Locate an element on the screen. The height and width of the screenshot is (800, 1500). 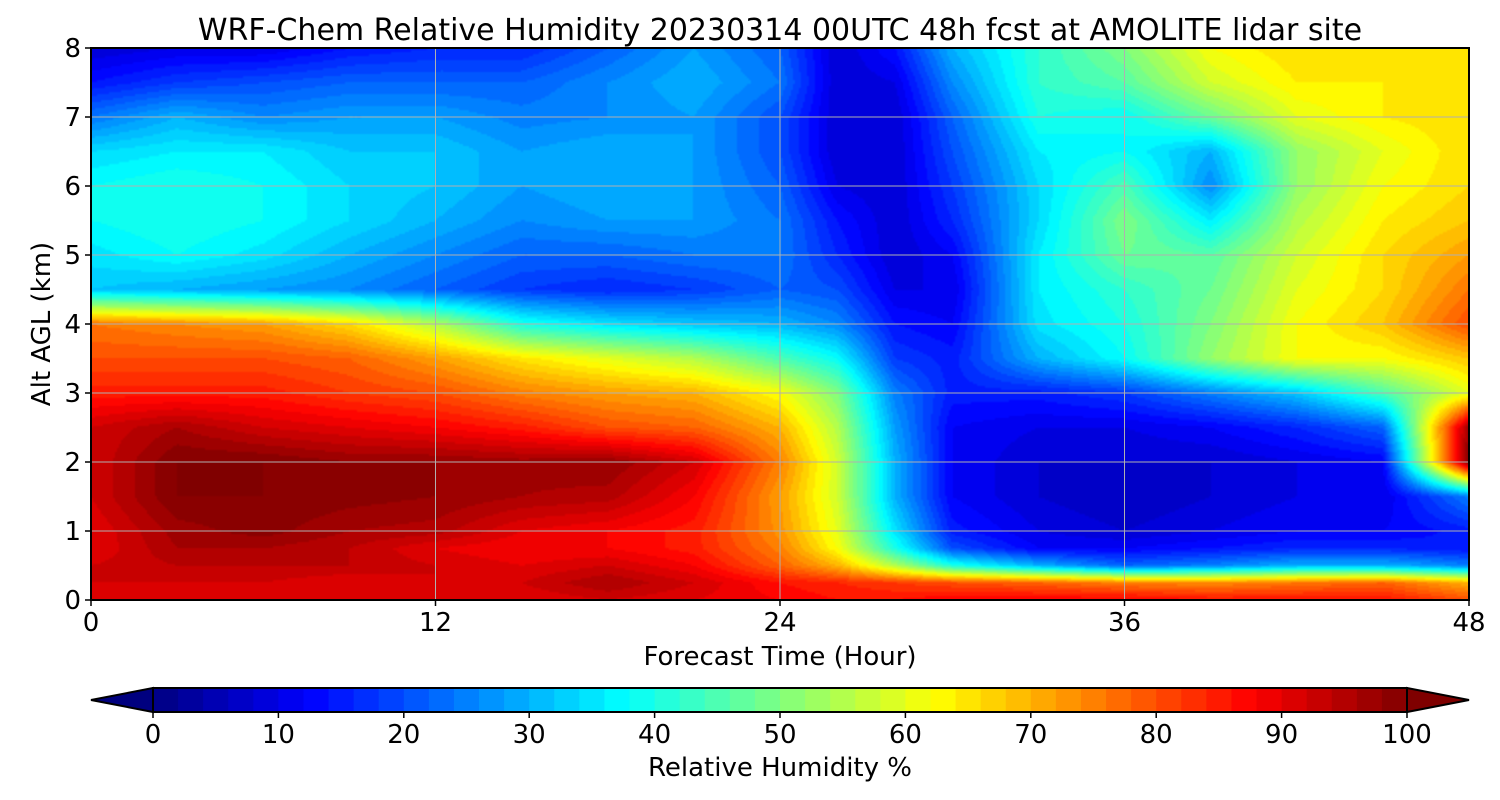
x-tick-label: 0 is located at coordinates (91, 623).